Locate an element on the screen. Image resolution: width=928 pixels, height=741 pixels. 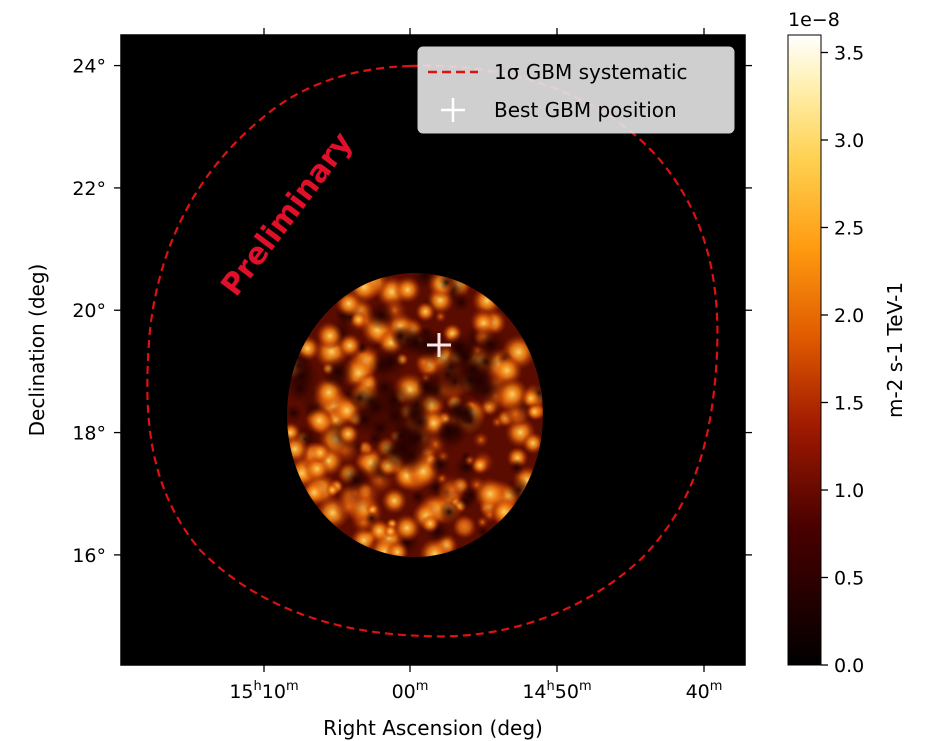
colorbar-tick-label: 1.5 is located at coordinates (849, 404).